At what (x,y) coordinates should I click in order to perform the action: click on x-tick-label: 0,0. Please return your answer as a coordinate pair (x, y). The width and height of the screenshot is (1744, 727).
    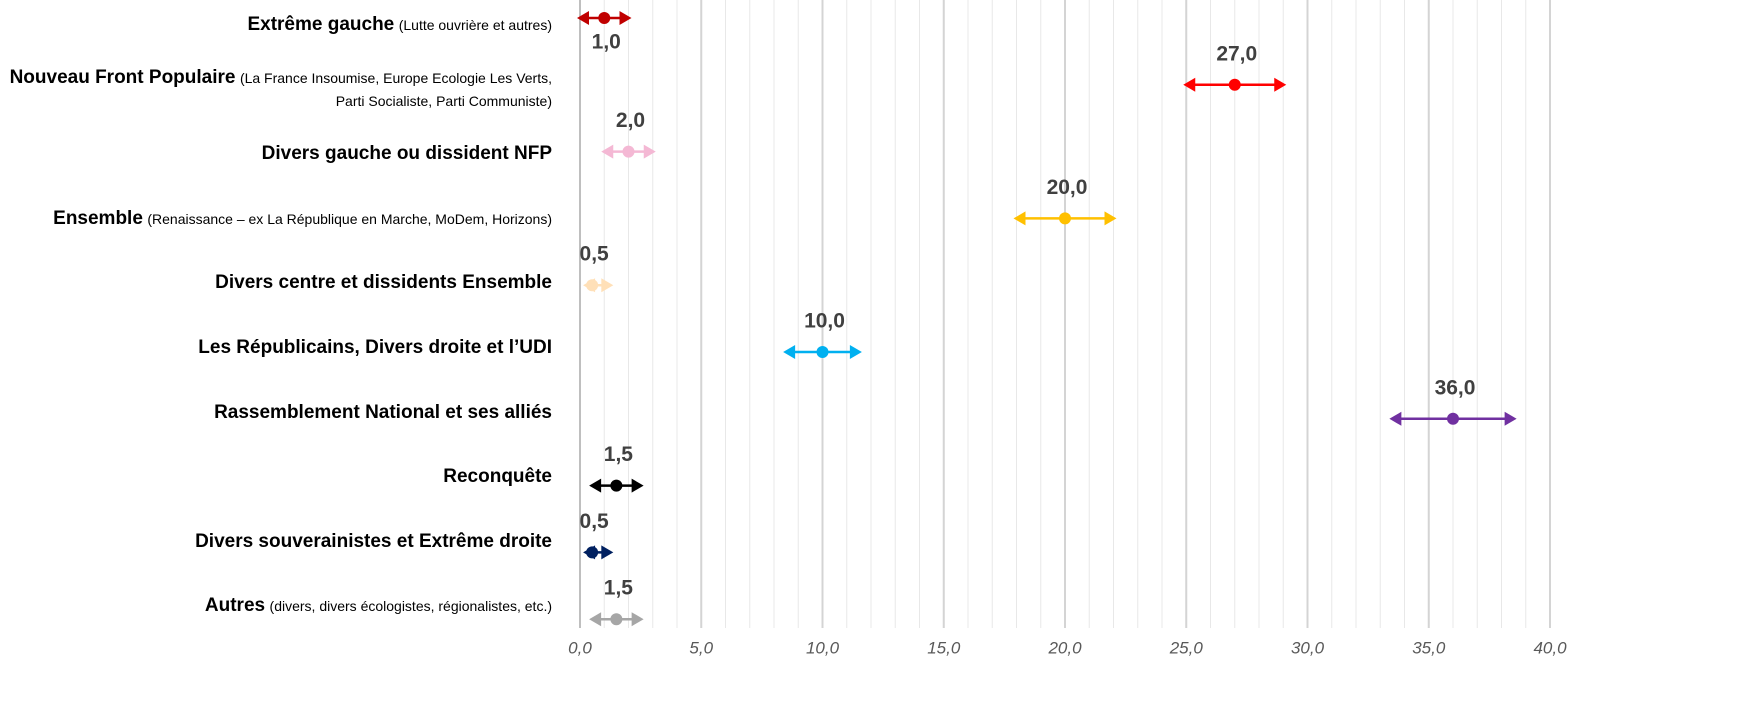
    Looking at the image, I should click on (580, 647).